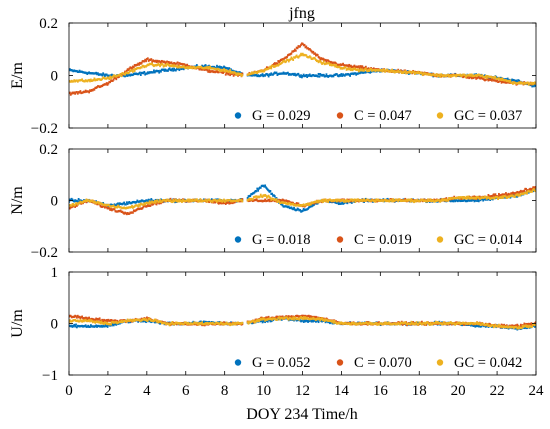 The width and height of the screenshot is (550, 429). Describe the element at coordinates (272, 240) in the screenshot. I see `legend-entry: G = 0.018` at that location.